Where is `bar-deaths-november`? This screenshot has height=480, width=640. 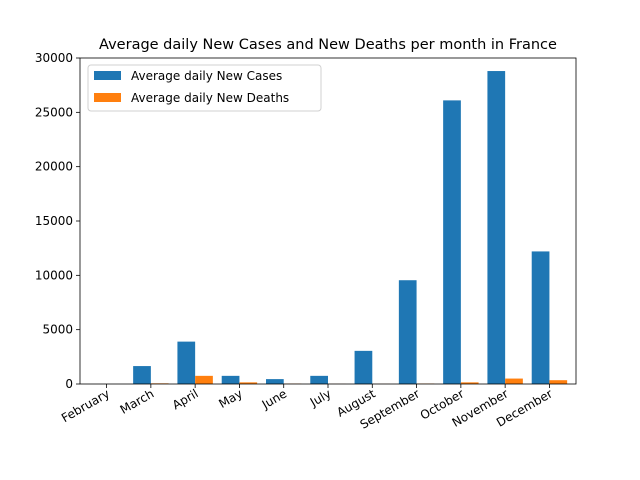 bar-deaths-november is located at coordinates (514, 381).